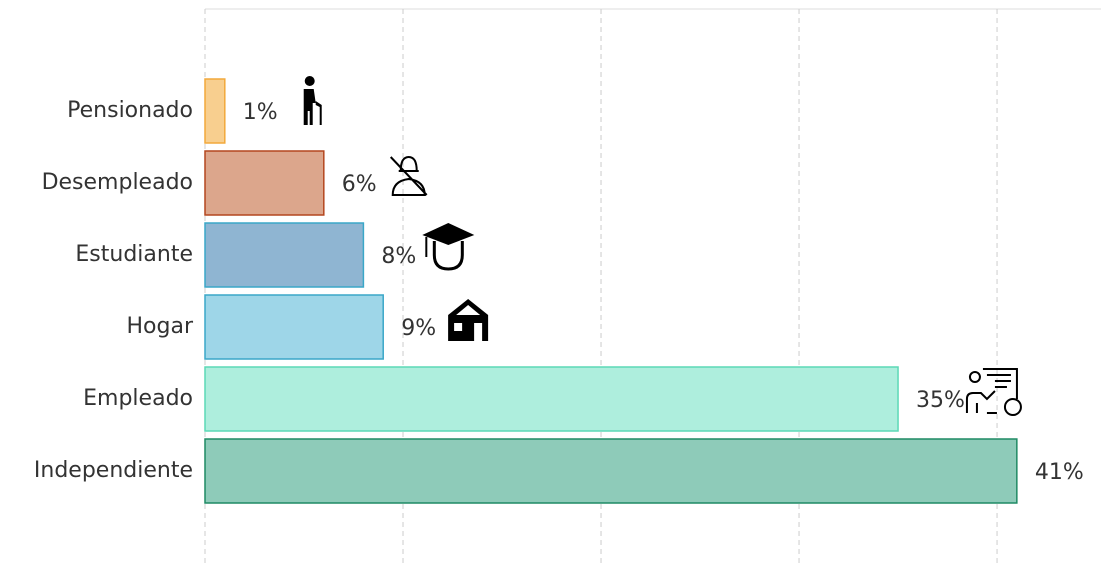 This screenshot has height=566, width=1101. What do you see at coordinates (130, 110) in the screenshot?
I see `y-tick-label: Pensionado` at bounding box center [130, 110].